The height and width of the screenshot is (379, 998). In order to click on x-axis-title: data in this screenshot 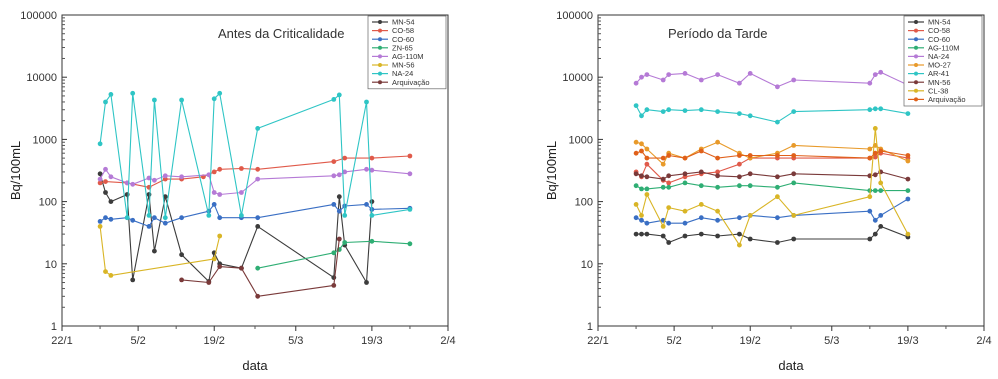, I will do `click(255, 365)`.